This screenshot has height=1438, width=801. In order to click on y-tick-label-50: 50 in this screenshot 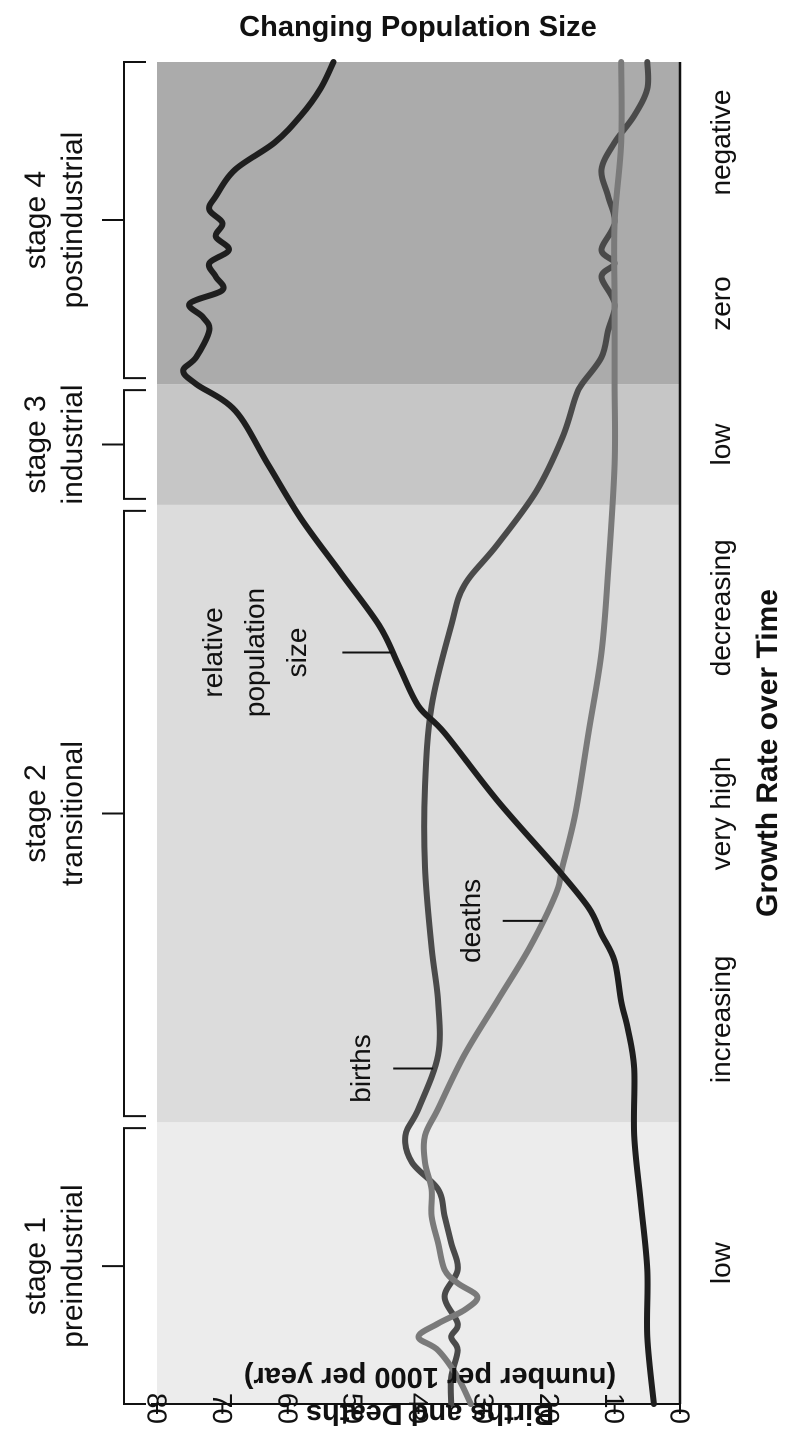, I will do `click(353, 1408)`.